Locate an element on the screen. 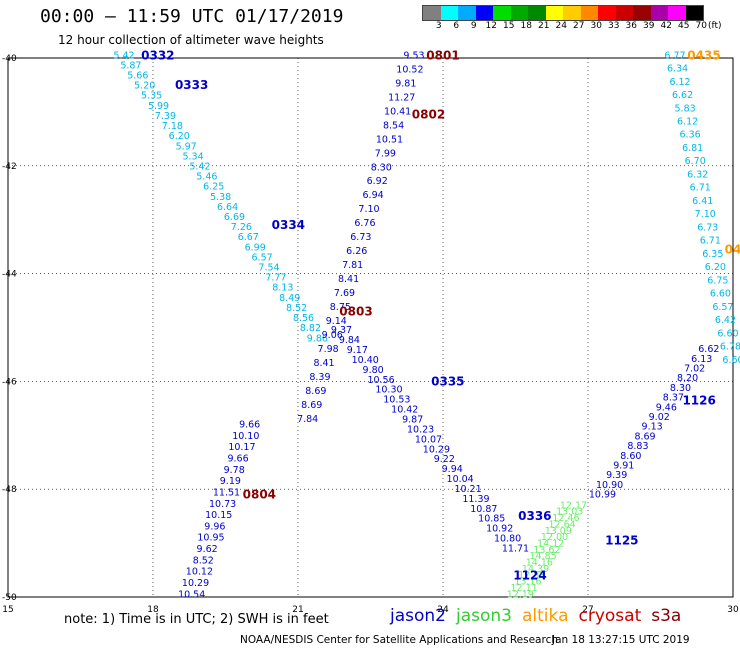  color-scale-label: 36 is located at coordinates (631, 26).